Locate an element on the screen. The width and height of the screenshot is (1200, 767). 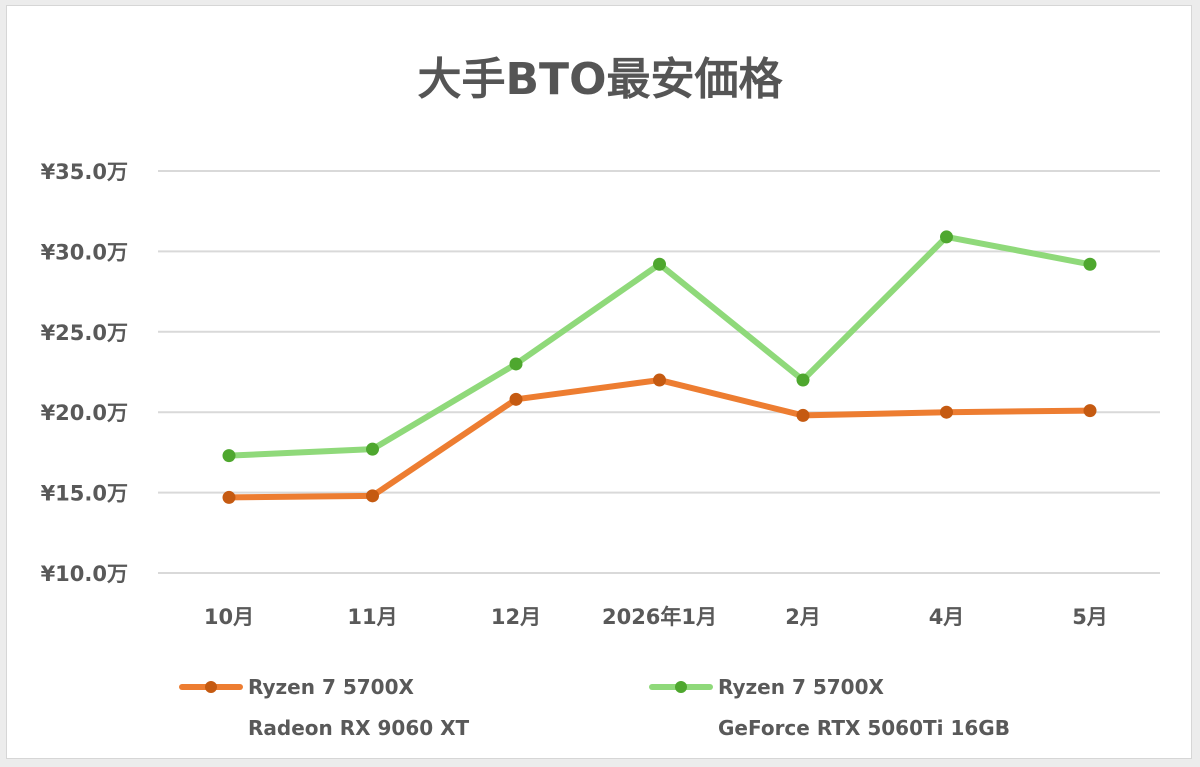
x-tick-label: 2026年1月 is located at coordinates (659, 617).